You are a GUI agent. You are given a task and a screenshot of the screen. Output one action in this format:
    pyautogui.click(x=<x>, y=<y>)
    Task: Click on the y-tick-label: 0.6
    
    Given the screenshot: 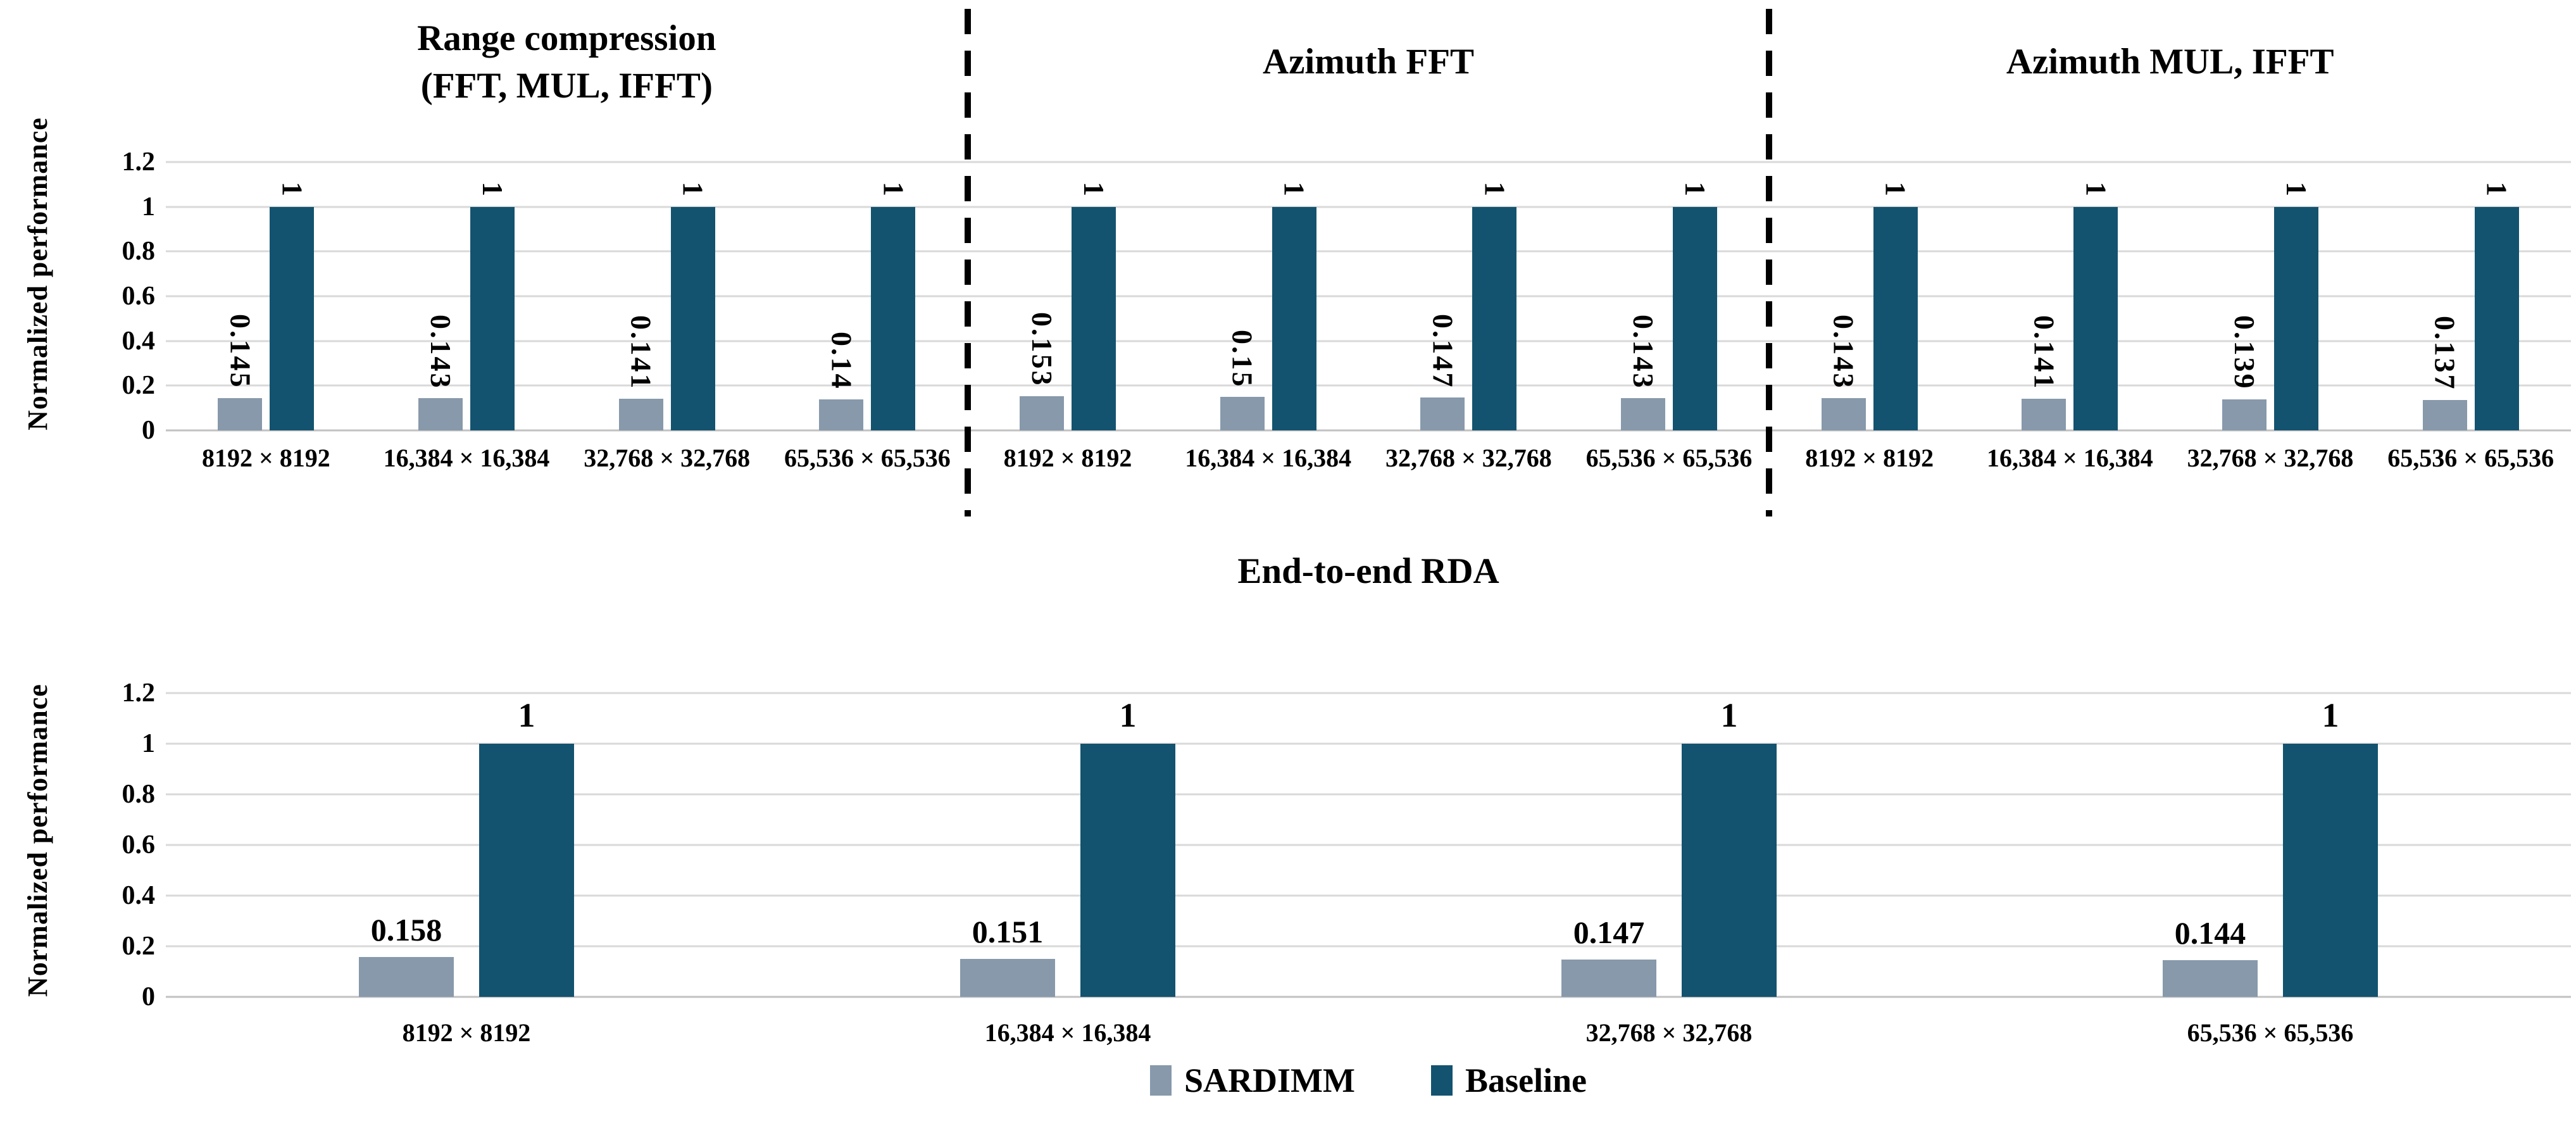 What is the action you would take?
    pyautogui.click(x=139, y=296)
    